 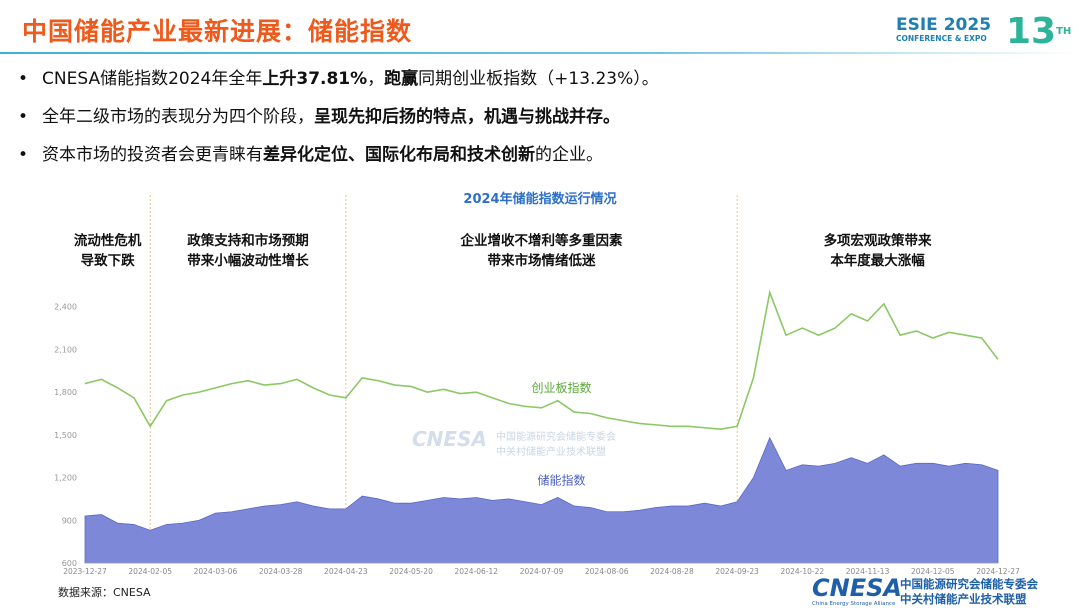 I want to click on y-tick-label: 600, so click(x=69, y=563).